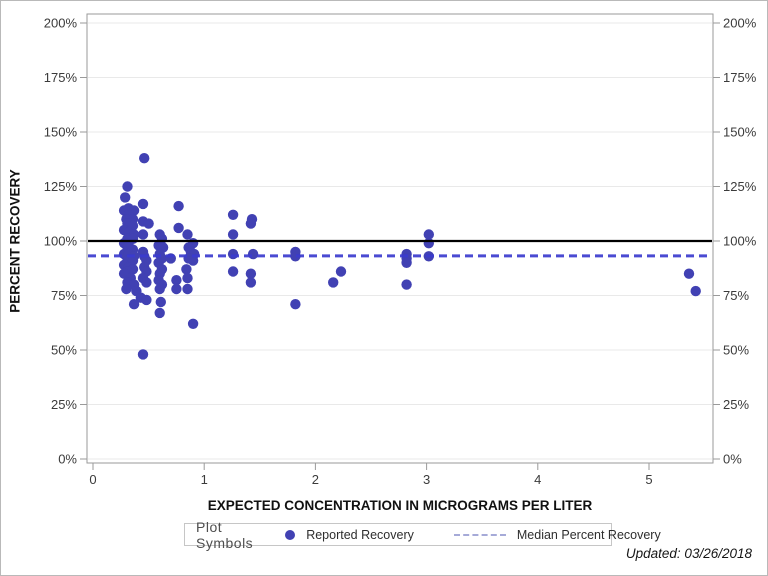 The width and height of the screenshot is (768, 576). What do you see at coordinates (479, 534) in the screenshot?
I see `median-line-sample-icon` at bounding box center [479, 534].